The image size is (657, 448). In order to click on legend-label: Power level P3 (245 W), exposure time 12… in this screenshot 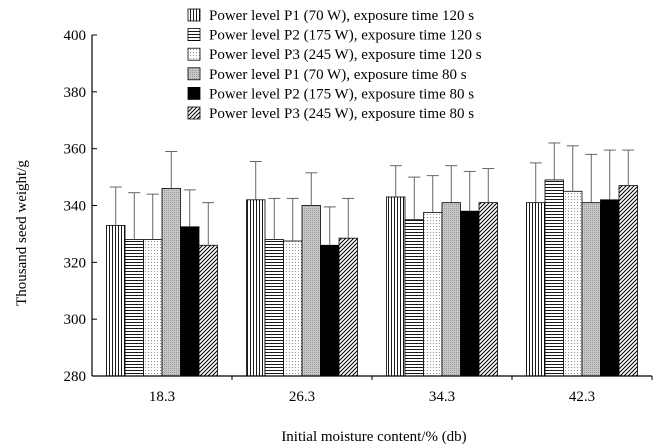, I will do `click(345, 55)`.